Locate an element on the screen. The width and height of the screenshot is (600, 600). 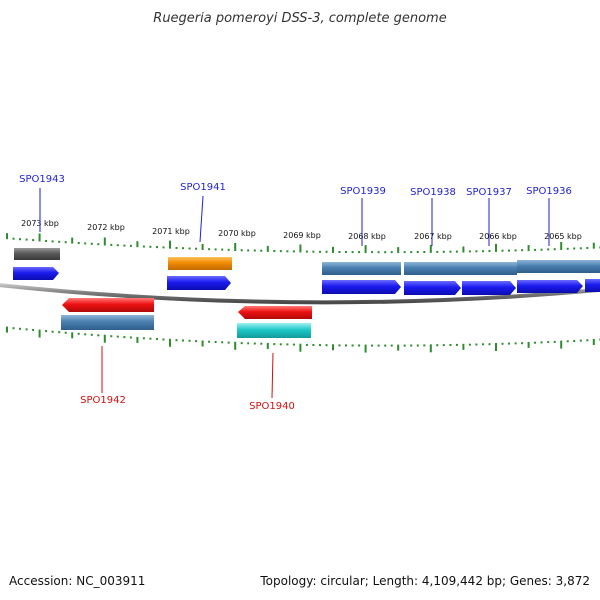
label-spo1942: SPO1942 is located at coordinates (103, 400).